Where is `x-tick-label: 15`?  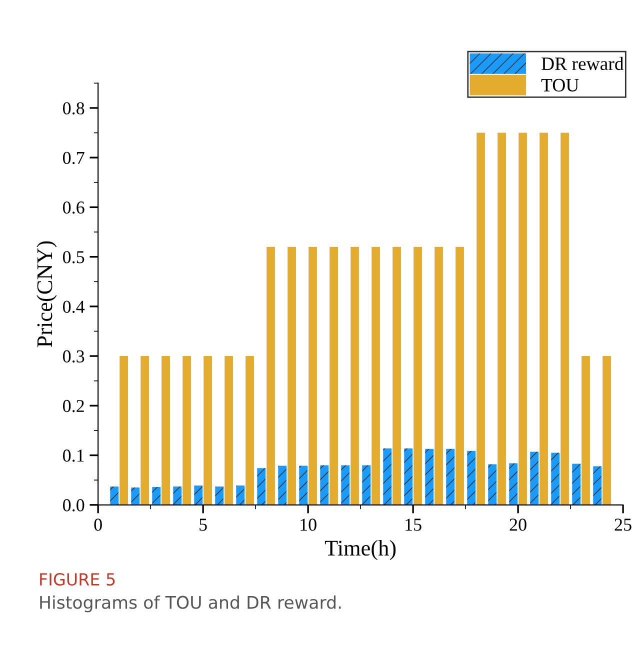 x-tick-label: 15 is located at coordinates (414, 524).